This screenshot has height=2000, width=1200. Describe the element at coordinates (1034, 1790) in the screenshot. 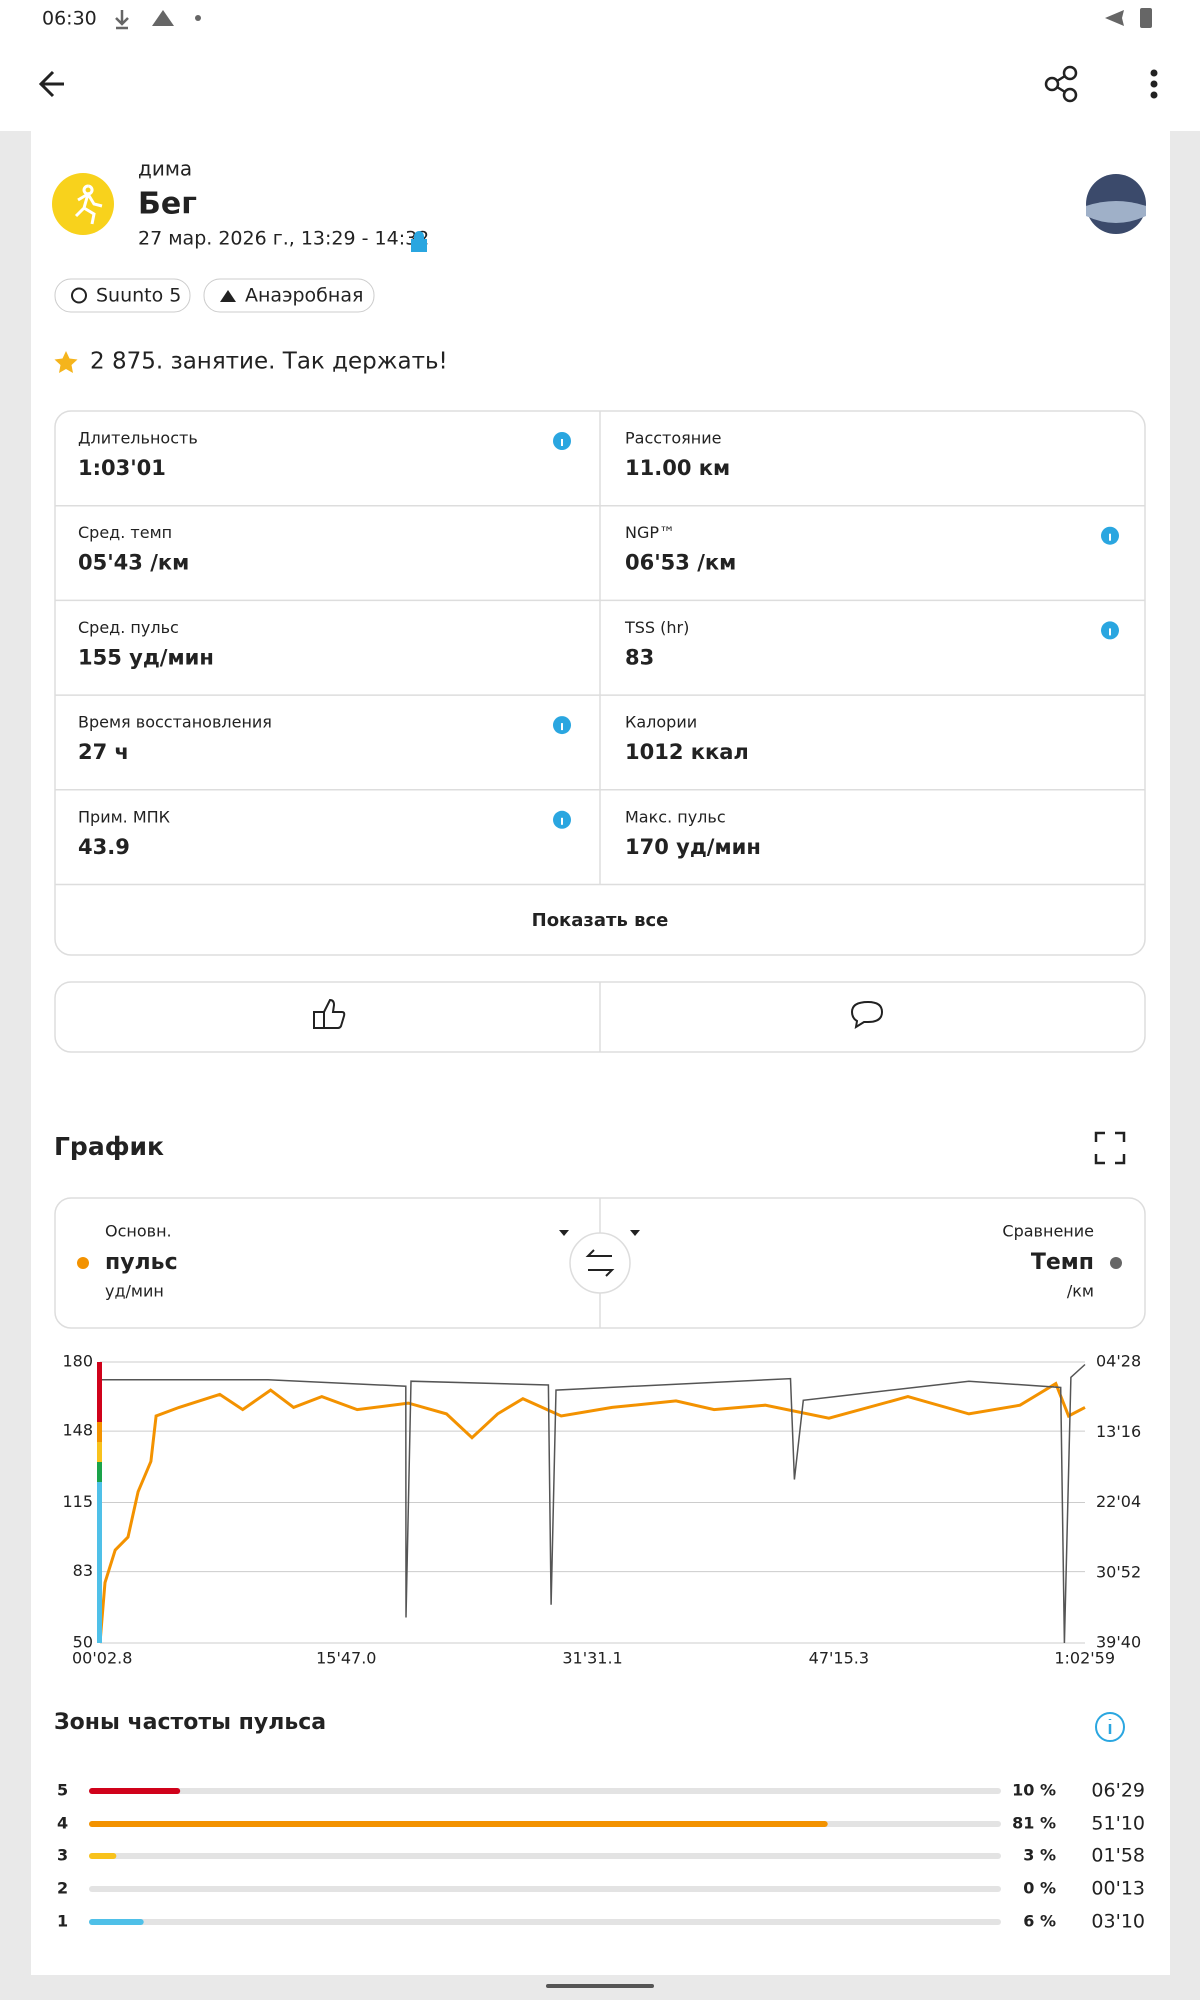

I see `zone-percent: 10 %` at that location.